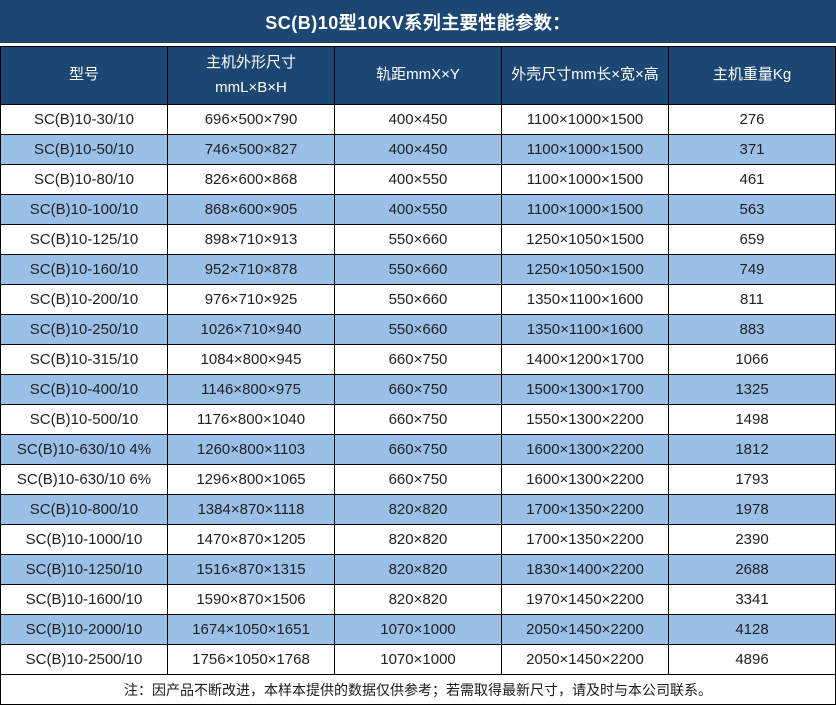  I want to click on col-header-weight: 主机重量Kg, so click(752, 75).